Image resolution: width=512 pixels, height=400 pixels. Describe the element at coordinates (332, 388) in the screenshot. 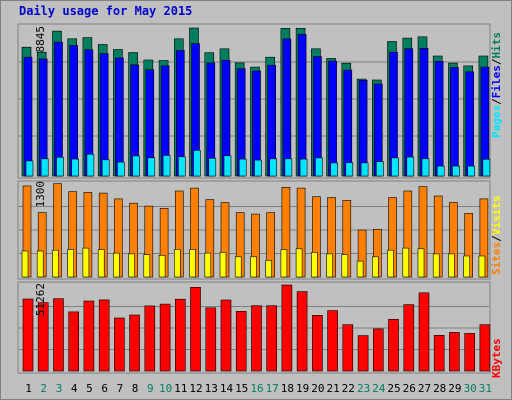

I see `x-tick-label: 21` at that location.